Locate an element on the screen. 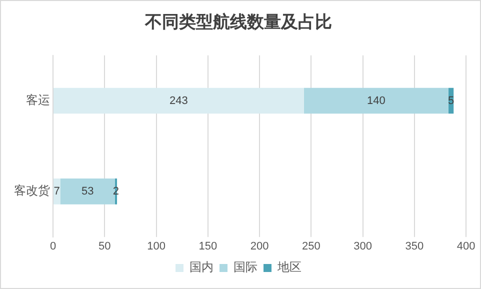 Image resolution: width=481 pixels, height=289 pixels. x-tick-label: 150 is located at coordinates (208, 246).